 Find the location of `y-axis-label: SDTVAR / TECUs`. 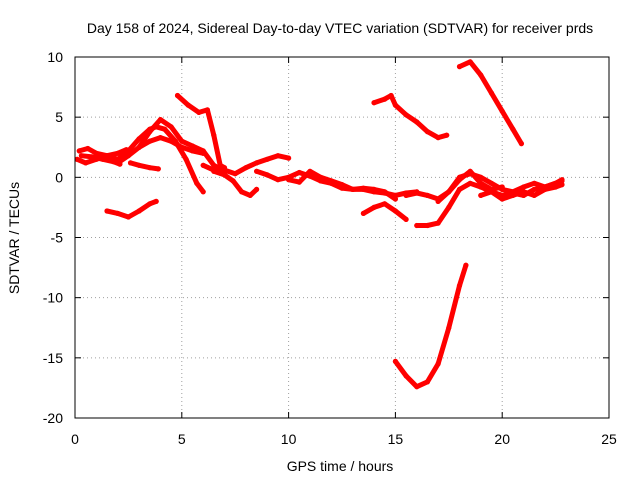

y-axis-label: SDTVAR / TECUs is located at coordinates (14, 238).